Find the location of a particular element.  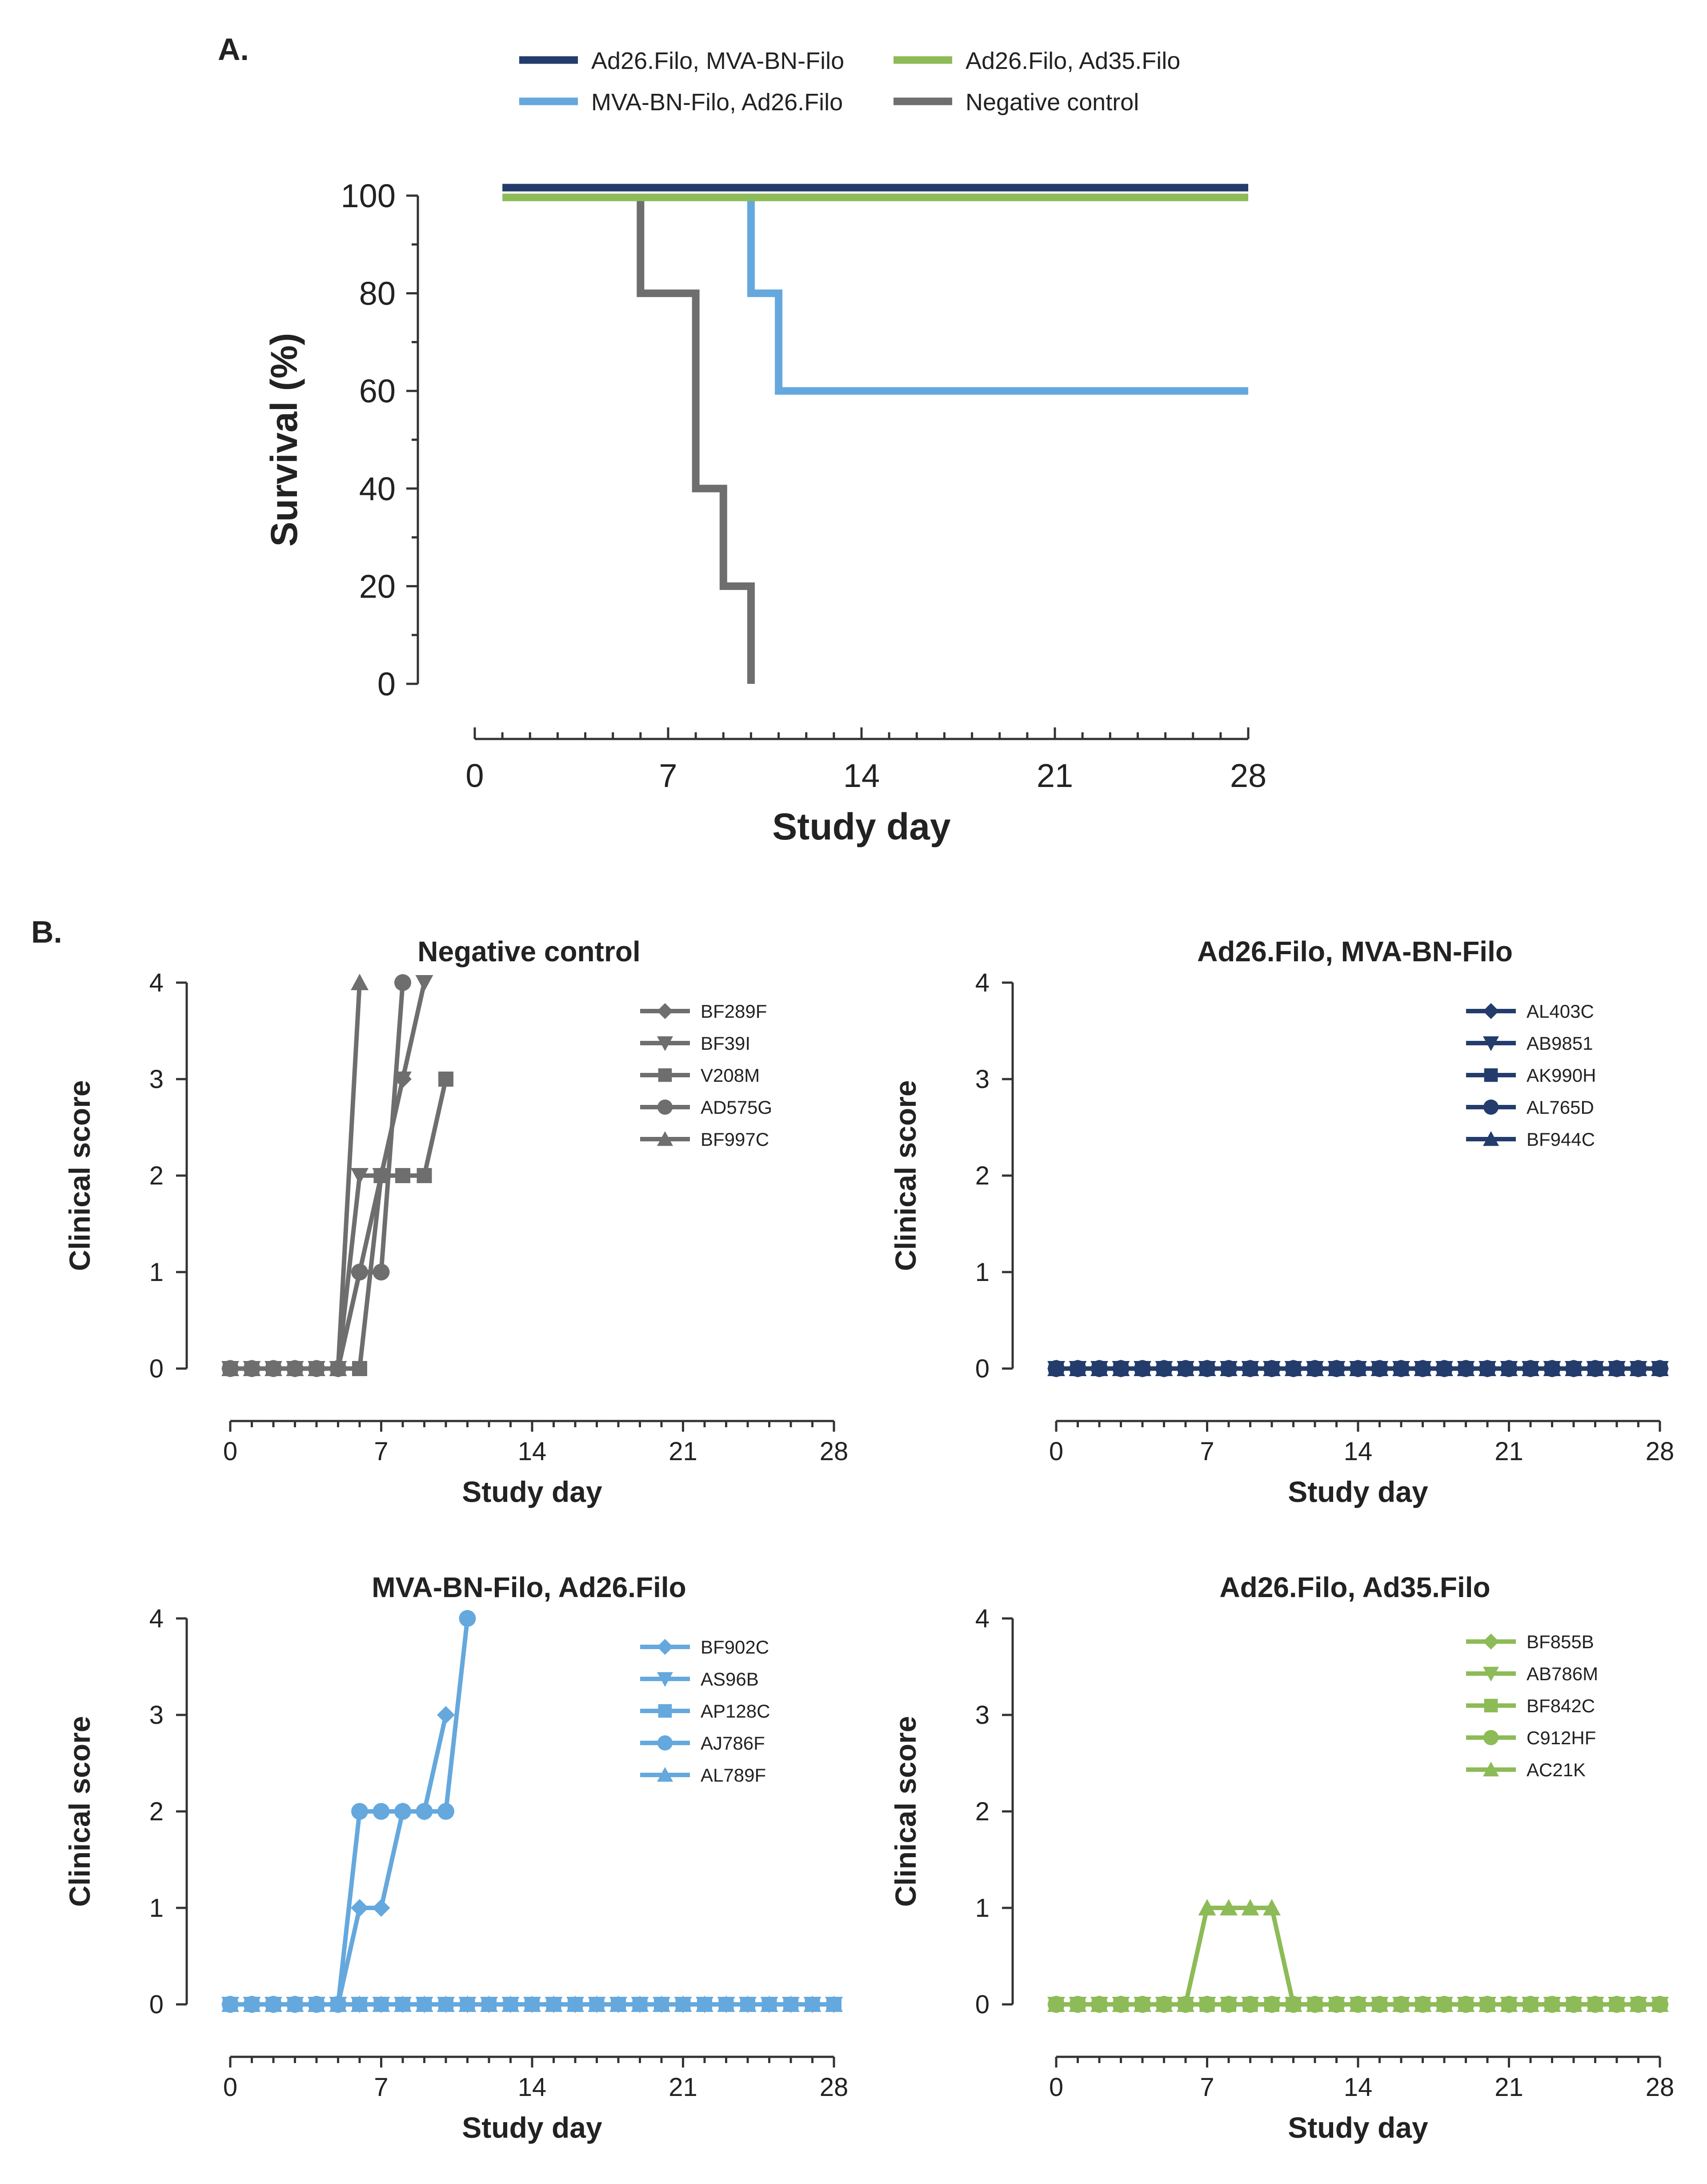

y-tick-label: 80 is located at coordinates (378, 293).